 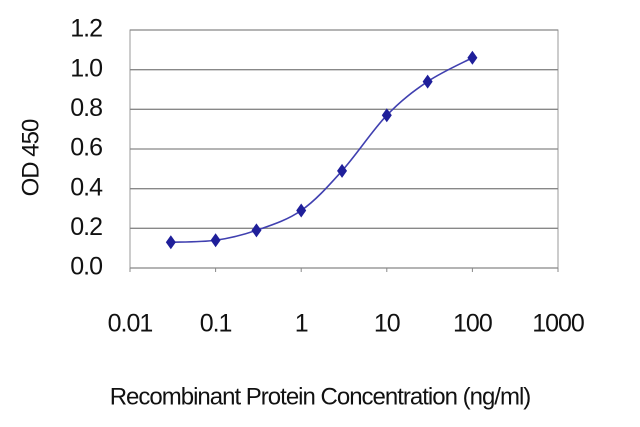 What do you see at coordinates (86, 227) in the screenshot?
I see `y-tick-label: 0.2` at bounding box center [86, 227].